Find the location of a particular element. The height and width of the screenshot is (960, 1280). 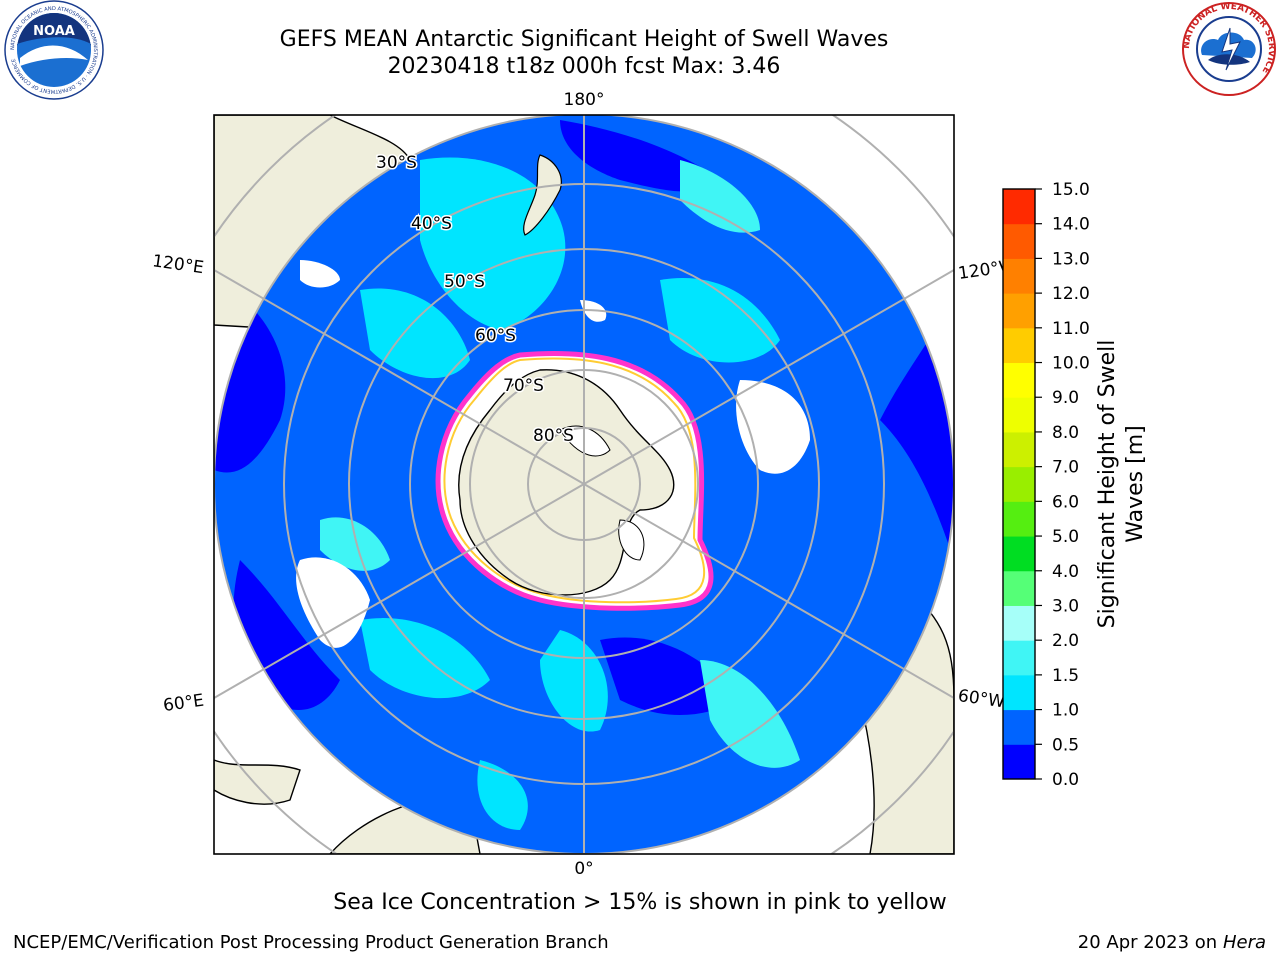

colorbar-tick-label: 10.0 is located at coordinates (1071, 364).